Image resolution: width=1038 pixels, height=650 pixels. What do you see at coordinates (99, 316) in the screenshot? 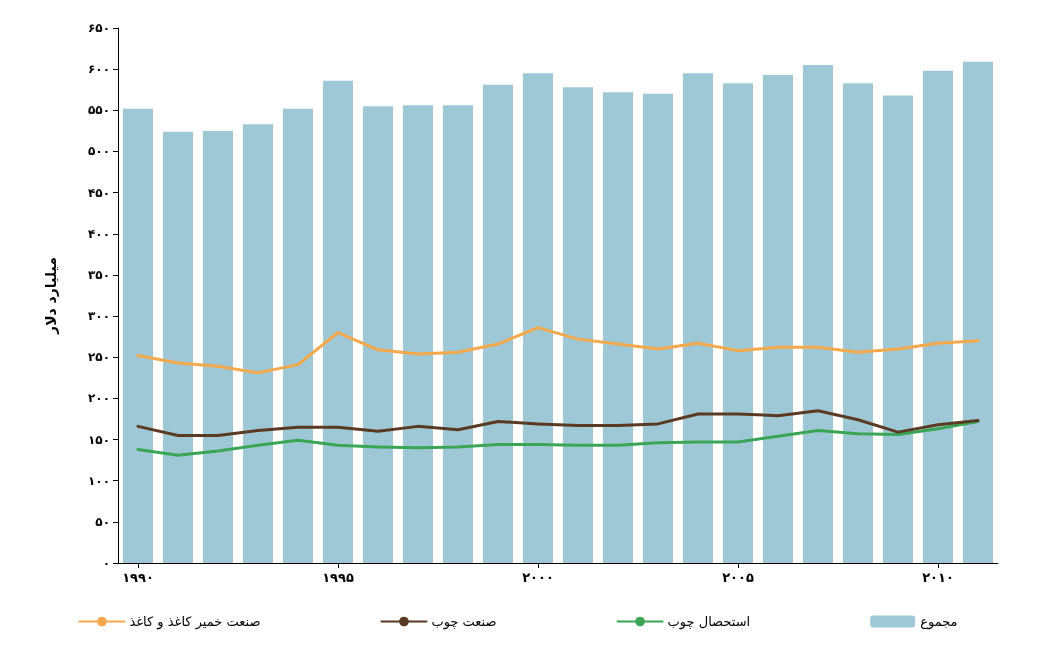
I see `y-tick-label: ۳۰۰` at bounding box center [99, 316].